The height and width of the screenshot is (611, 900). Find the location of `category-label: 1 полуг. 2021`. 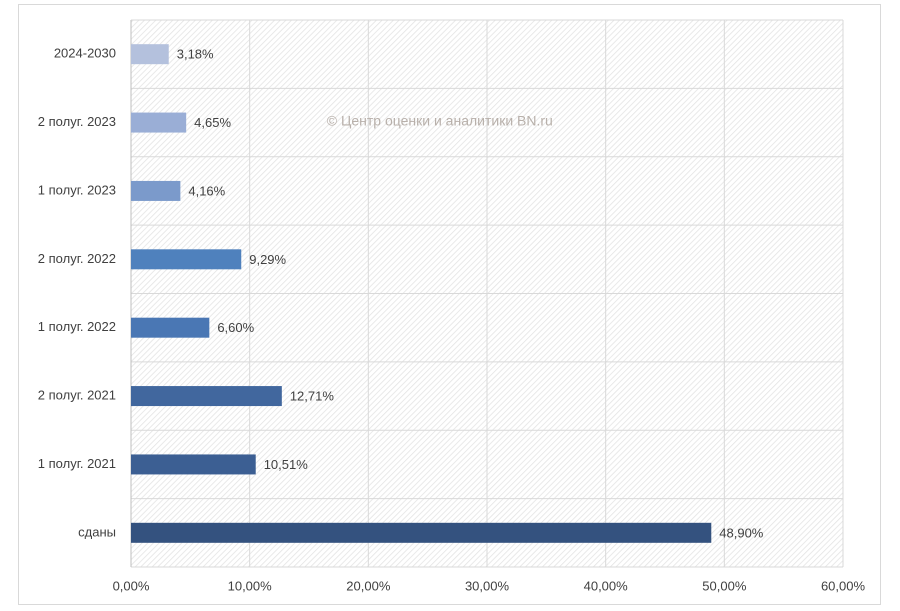

category-label: 1 полуг. 2021 is located at coordinates (77, 463).